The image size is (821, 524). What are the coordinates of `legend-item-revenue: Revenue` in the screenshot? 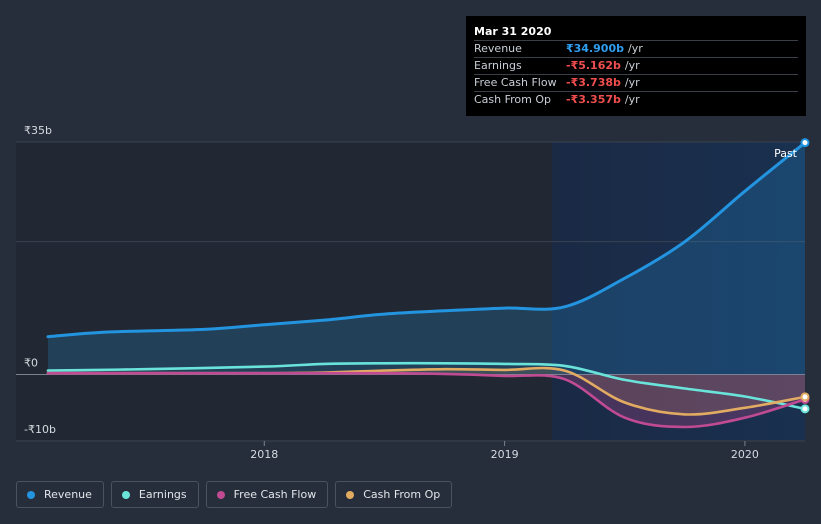 It's located at (60, 494).